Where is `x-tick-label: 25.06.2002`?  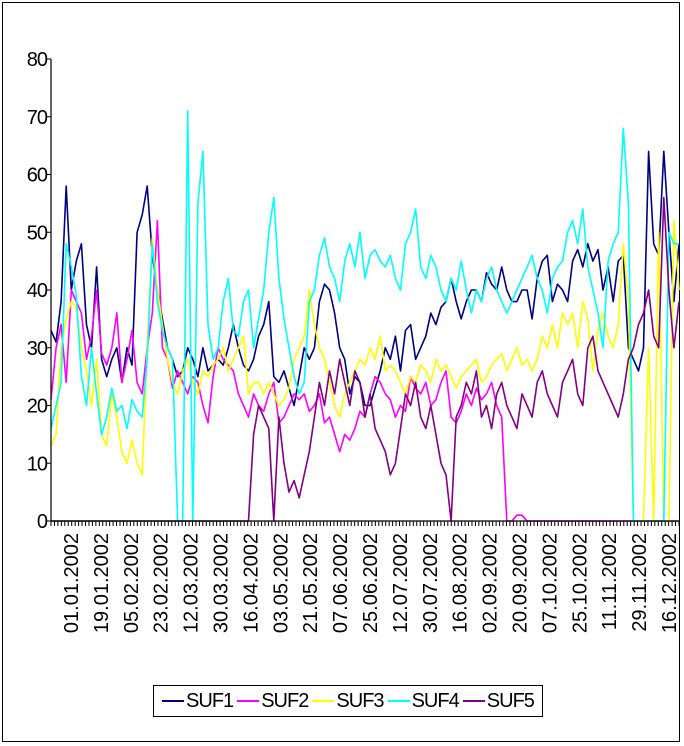
x-tick-label: 25.06.2002 is located at coordinates (371, 583).